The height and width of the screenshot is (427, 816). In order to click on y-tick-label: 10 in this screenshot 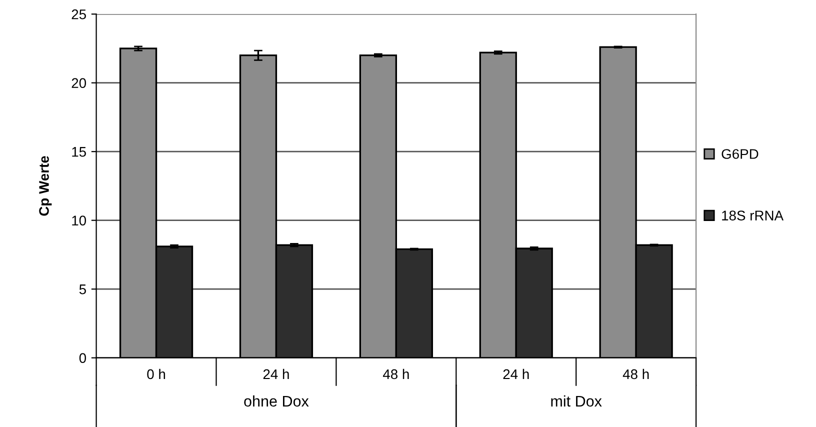, I will do `click(79, 221)`.